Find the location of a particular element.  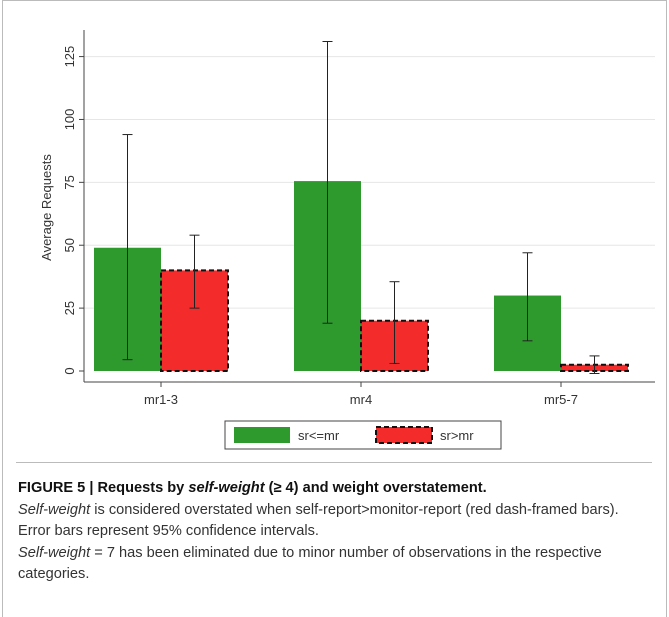

x-tick-label: mr1-3 is located at coordinates (161, 399).